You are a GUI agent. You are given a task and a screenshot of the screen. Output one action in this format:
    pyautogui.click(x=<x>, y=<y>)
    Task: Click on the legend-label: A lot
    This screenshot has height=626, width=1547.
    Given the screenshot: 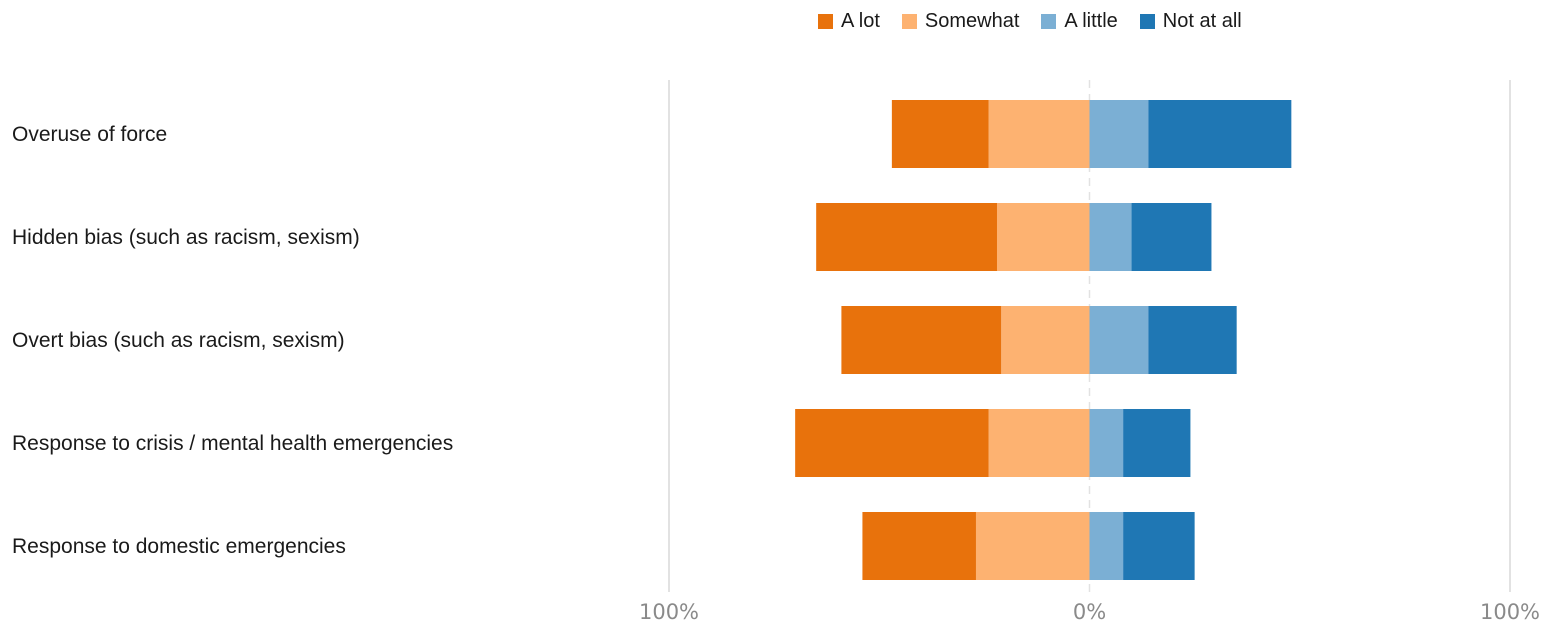 What is the action you would take?
    pyautogui.click(x=860, y=21)
    